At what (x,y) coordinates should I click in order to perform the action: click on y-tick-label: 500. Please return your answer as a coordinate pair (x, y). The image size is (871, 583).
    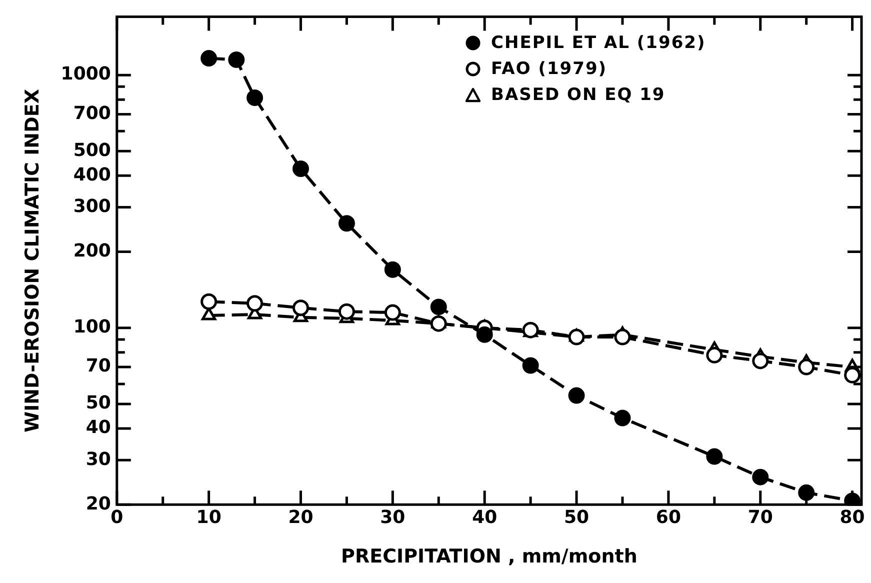
    Looking at the image, I should click on (92, 150).